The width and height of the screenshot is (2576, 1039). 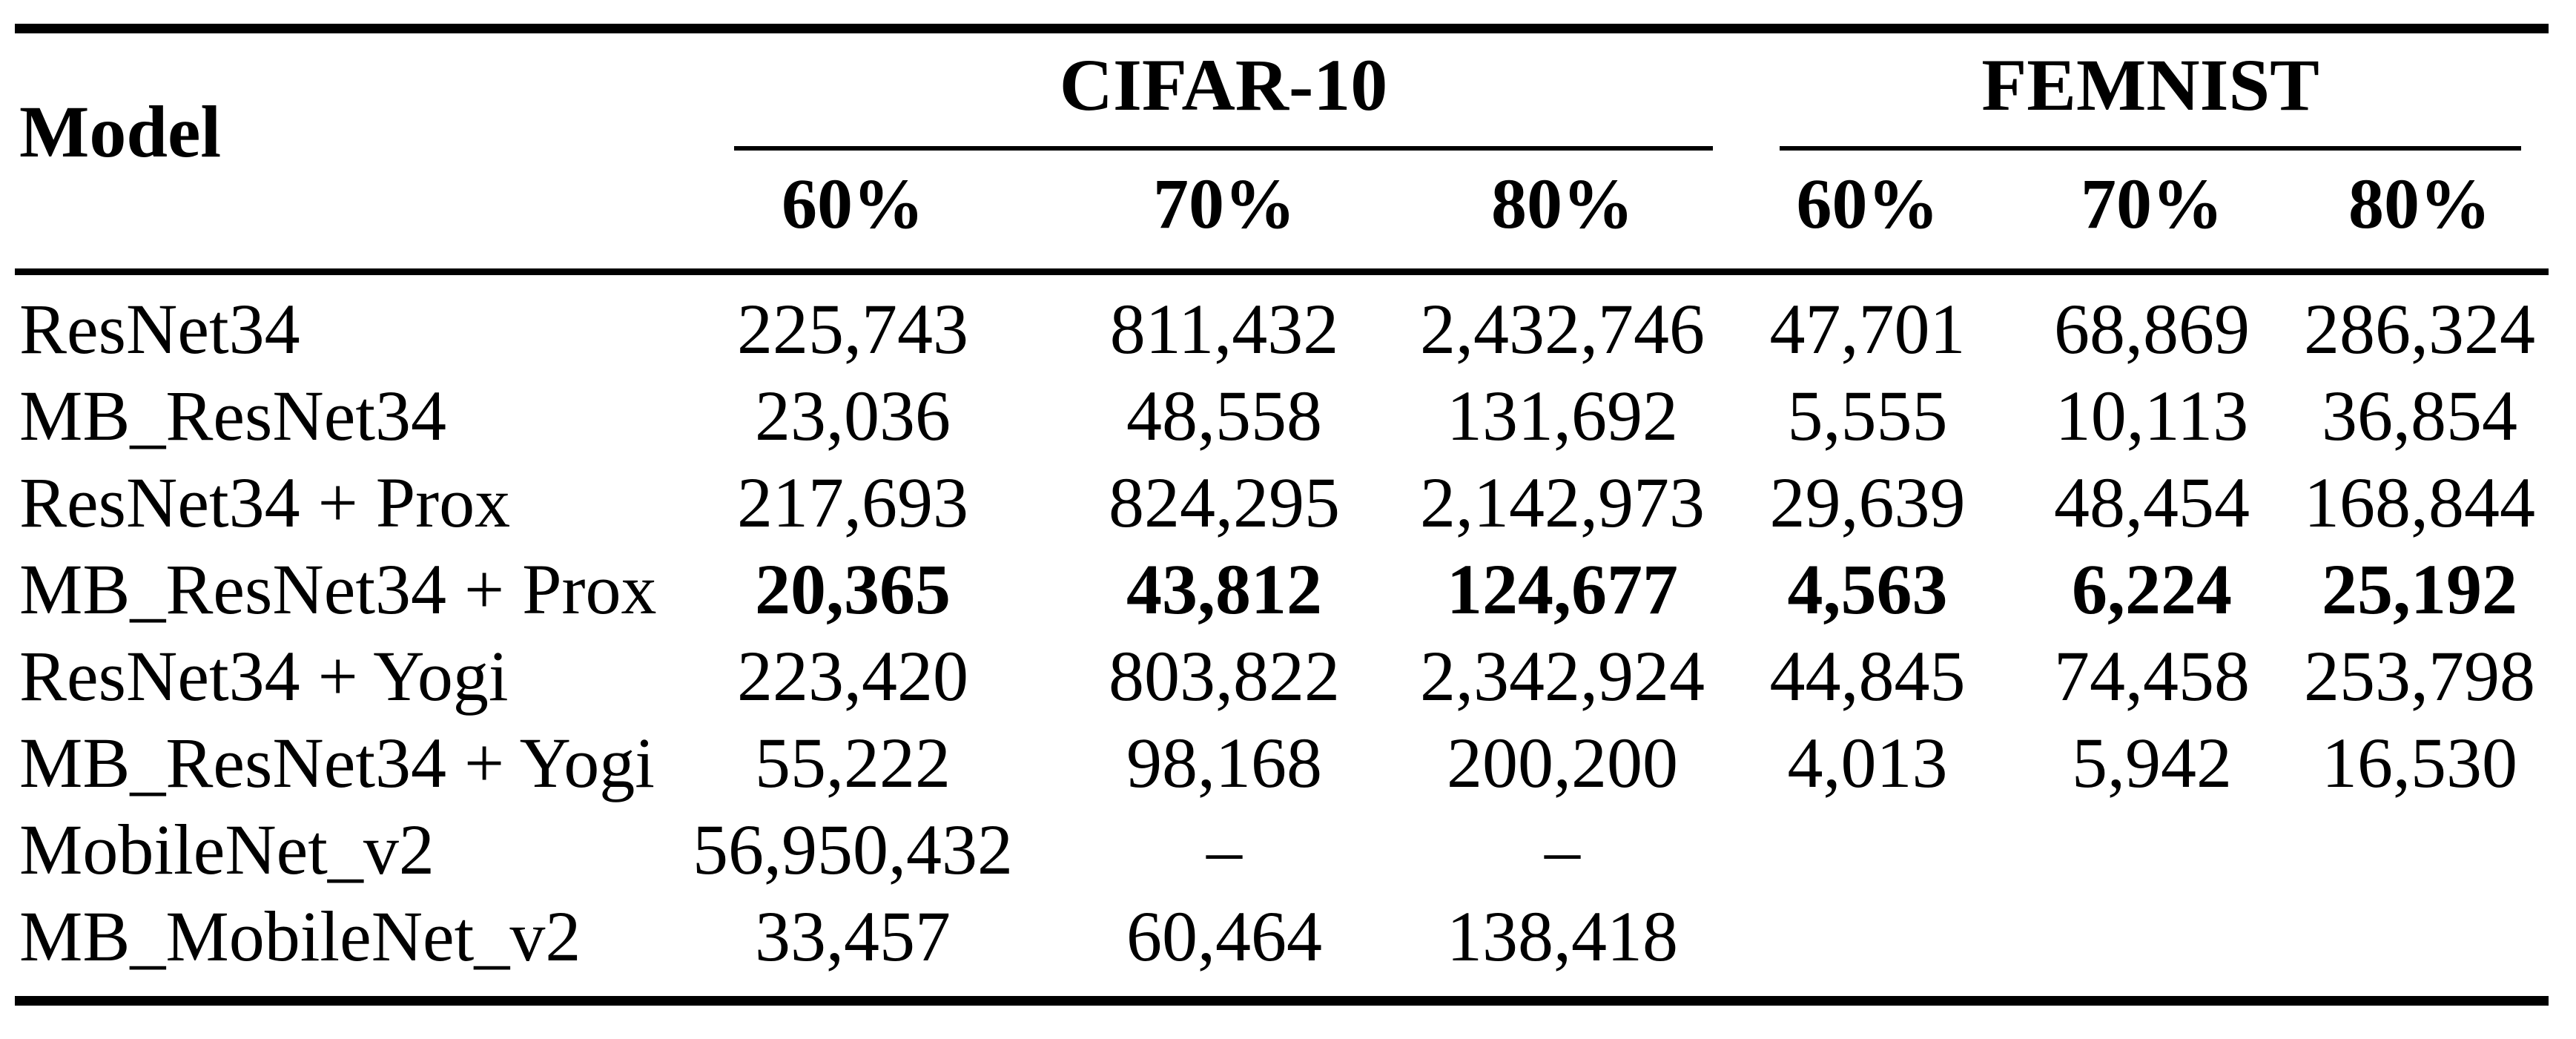 I want to click on model-label: ResNet34 + Prox, so click(x=265, y=502).